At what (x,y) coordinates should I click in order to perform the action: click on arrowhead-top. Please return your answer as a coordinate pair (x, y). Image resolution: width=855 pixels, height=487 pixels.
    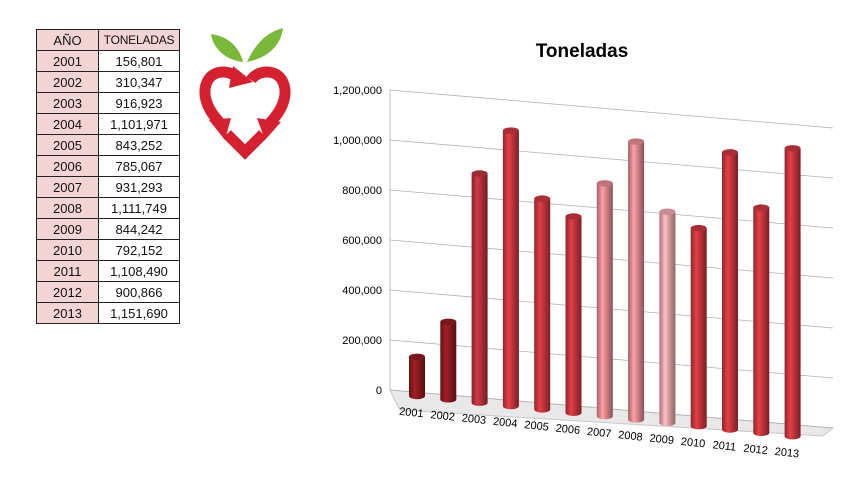
    Looking at the image, I should click on (241, 77).